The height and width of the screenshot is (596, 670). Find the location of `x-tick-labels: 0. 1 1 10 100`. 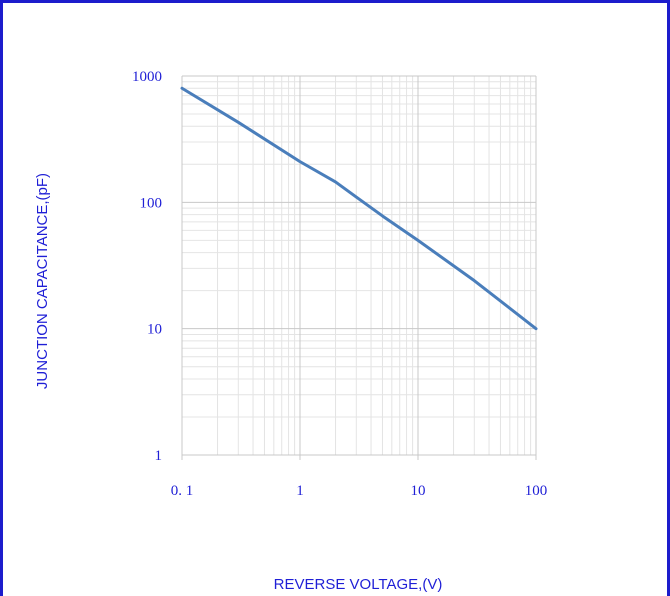

x-tick-labels: 0. 1 1 10 100 is located at coordinates (359, 491).